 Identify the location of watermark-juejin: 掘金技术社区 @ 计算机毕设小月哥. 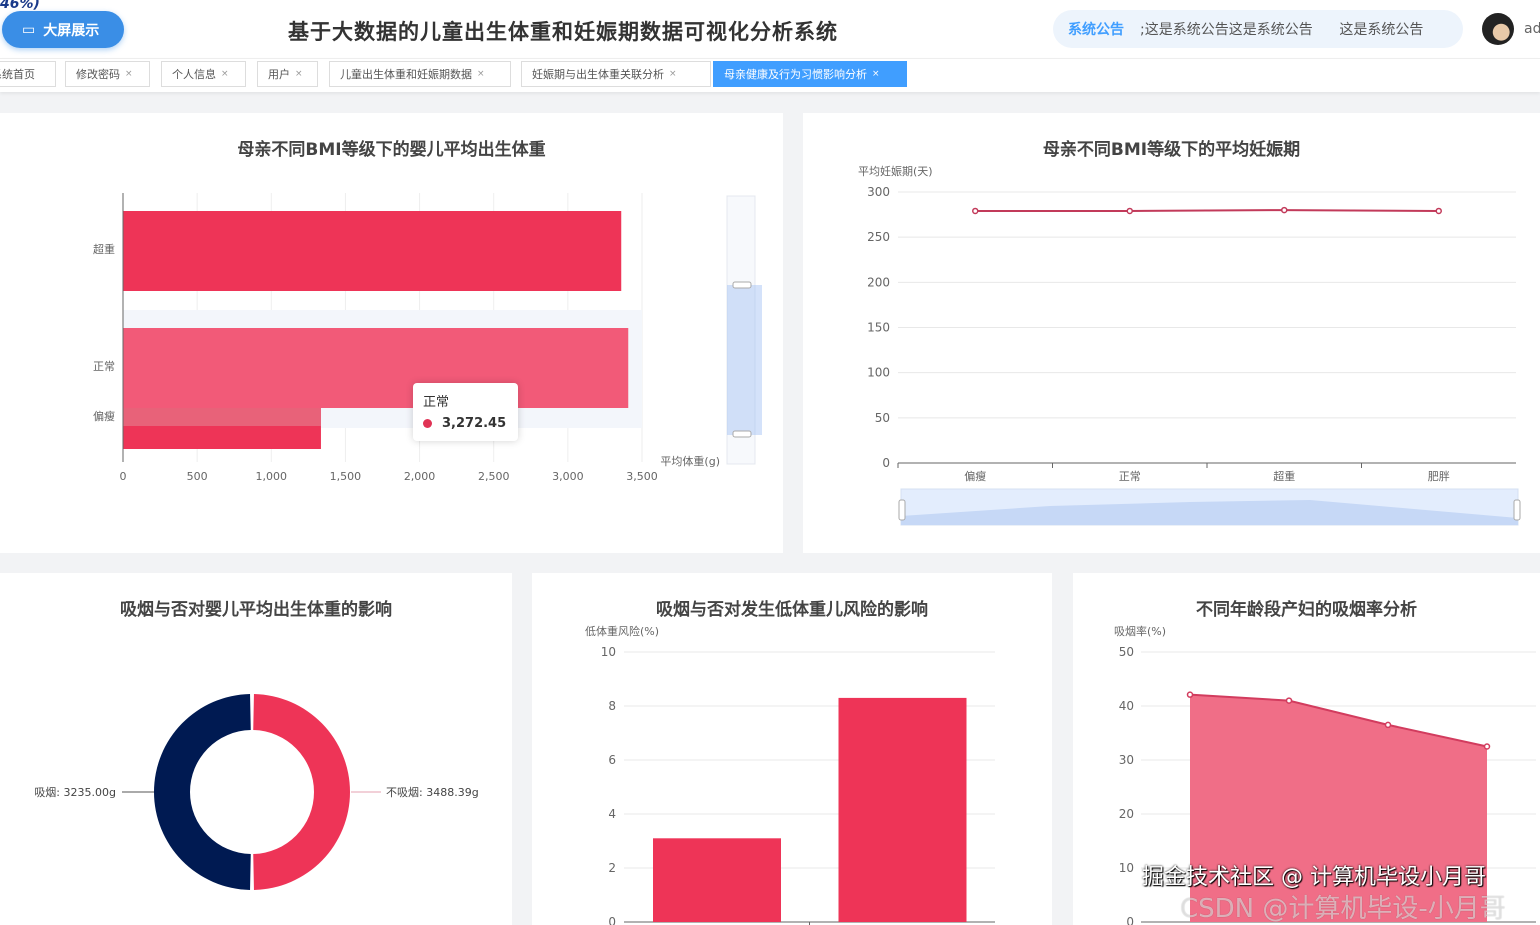
(1314, 877).